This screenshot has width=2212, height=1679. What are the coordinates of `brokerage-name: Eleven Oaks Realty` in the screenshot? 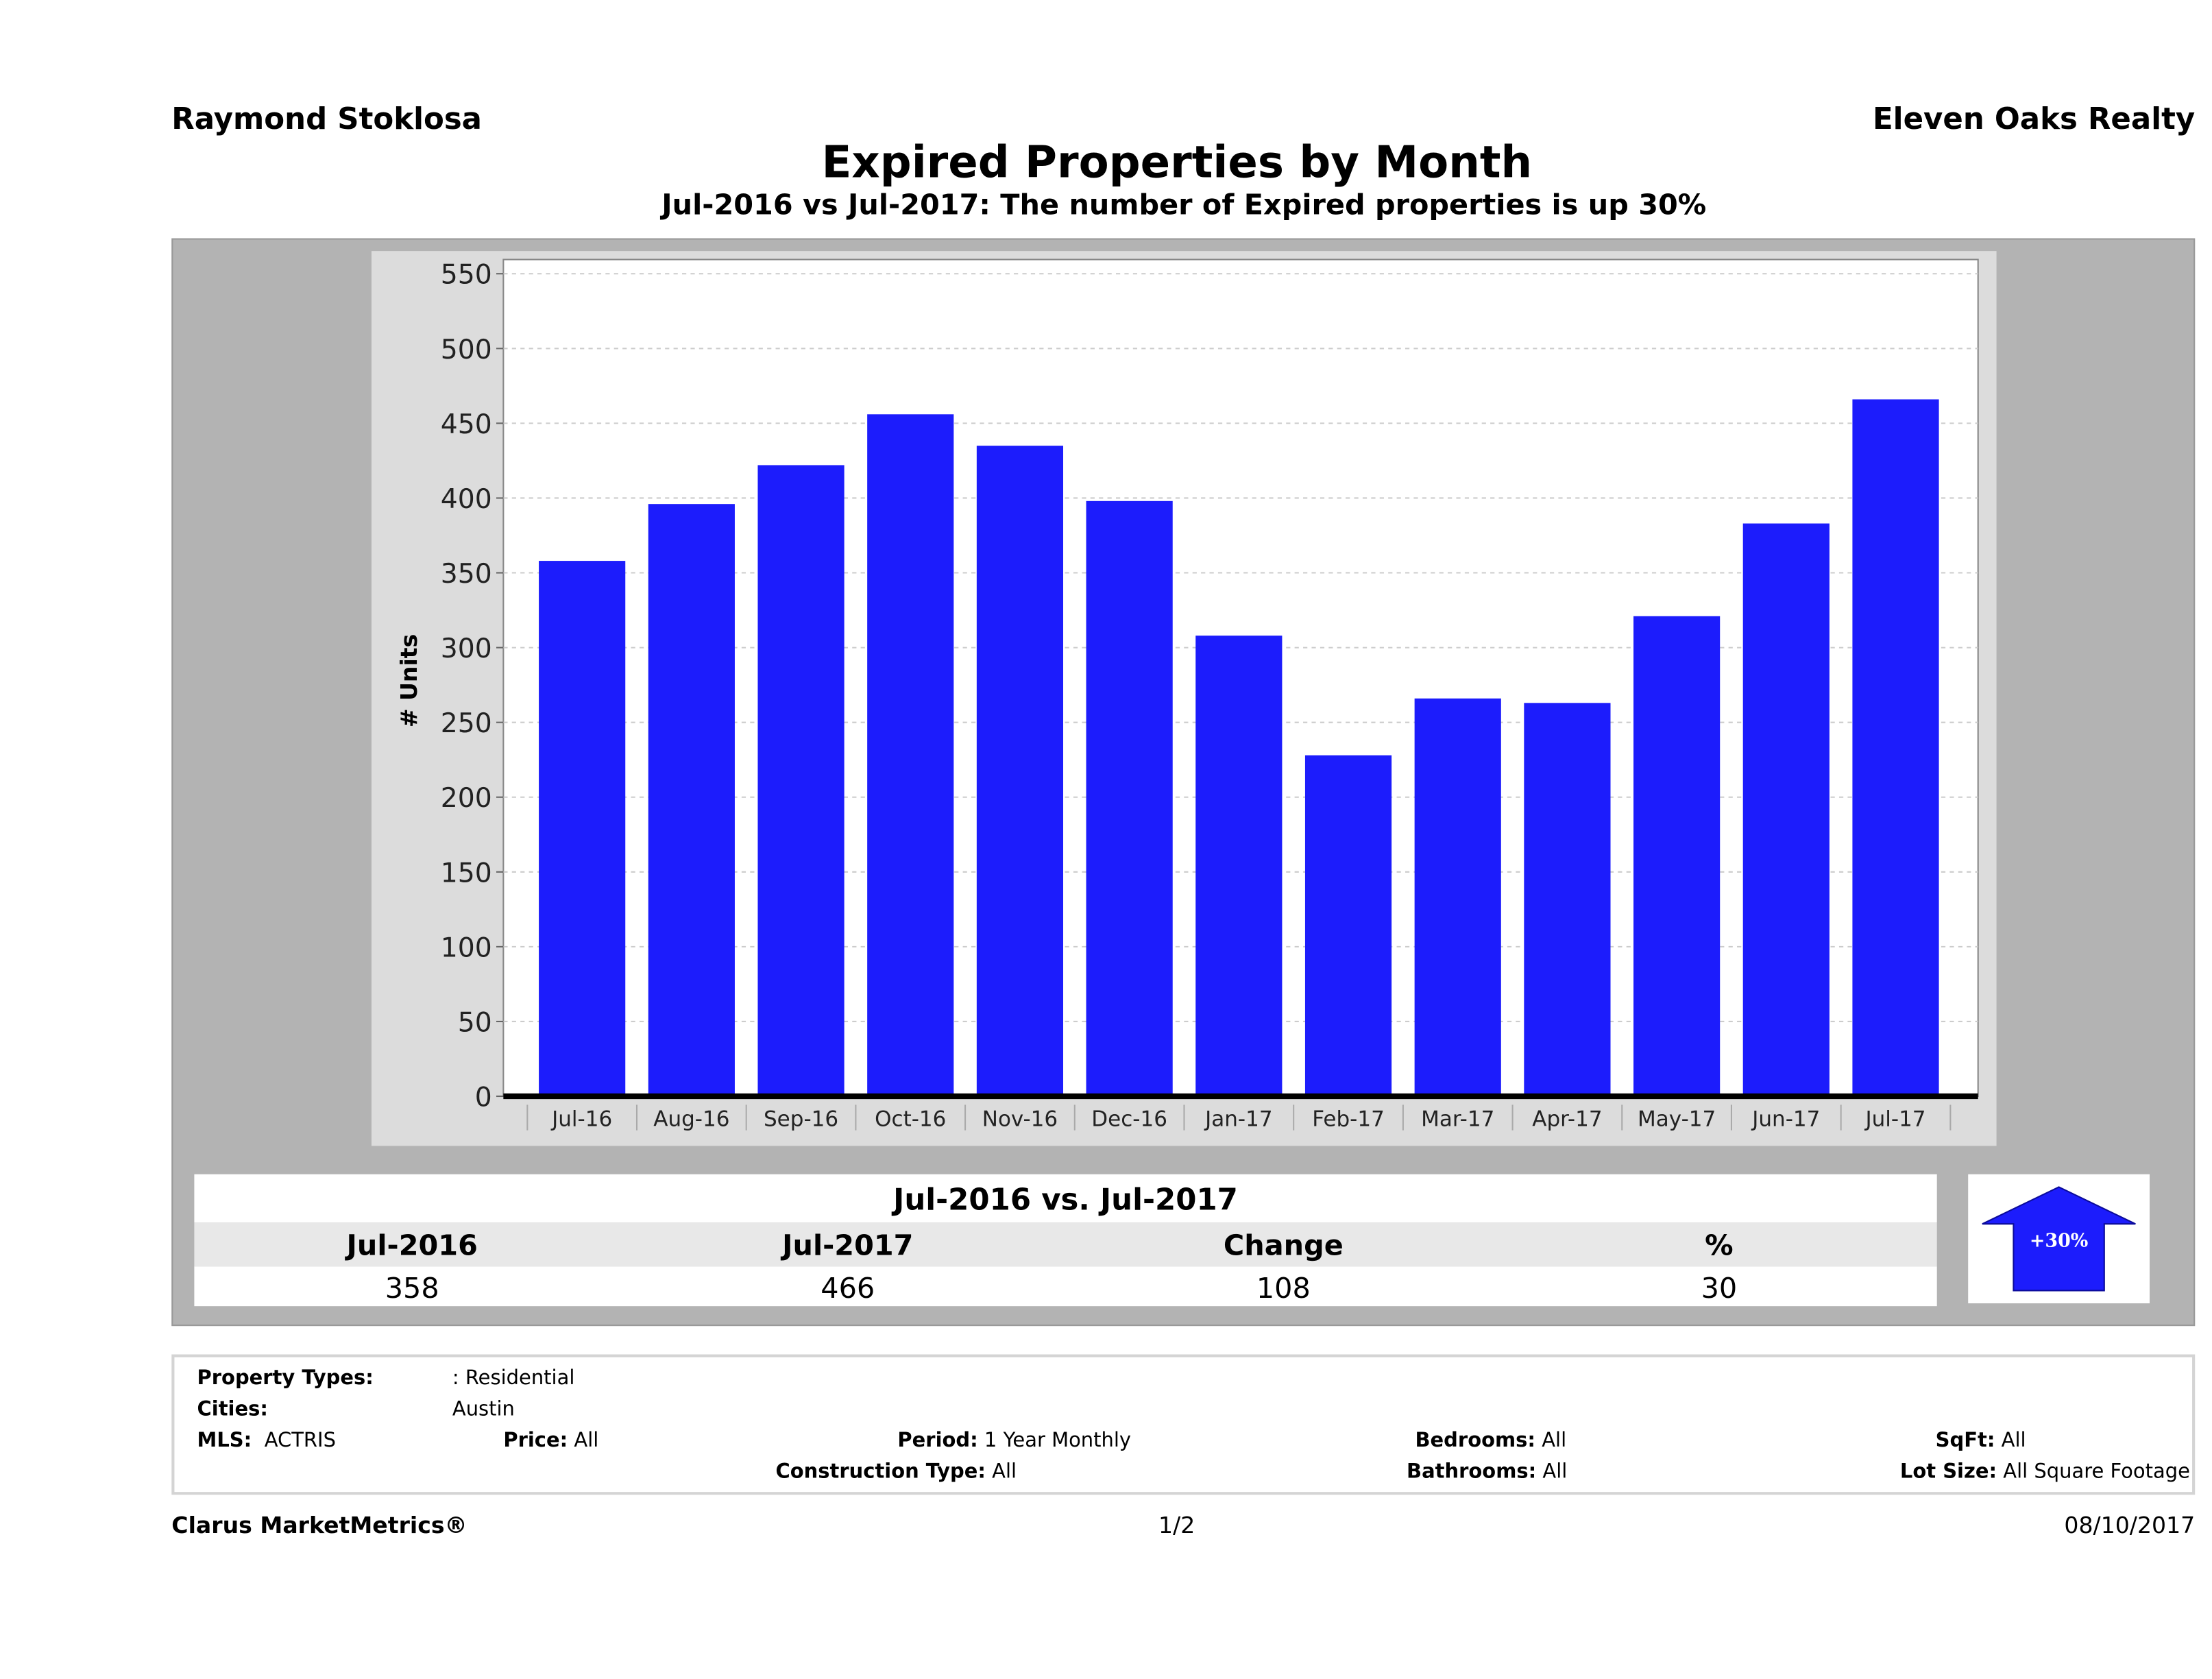 It's located at (2035, 118).